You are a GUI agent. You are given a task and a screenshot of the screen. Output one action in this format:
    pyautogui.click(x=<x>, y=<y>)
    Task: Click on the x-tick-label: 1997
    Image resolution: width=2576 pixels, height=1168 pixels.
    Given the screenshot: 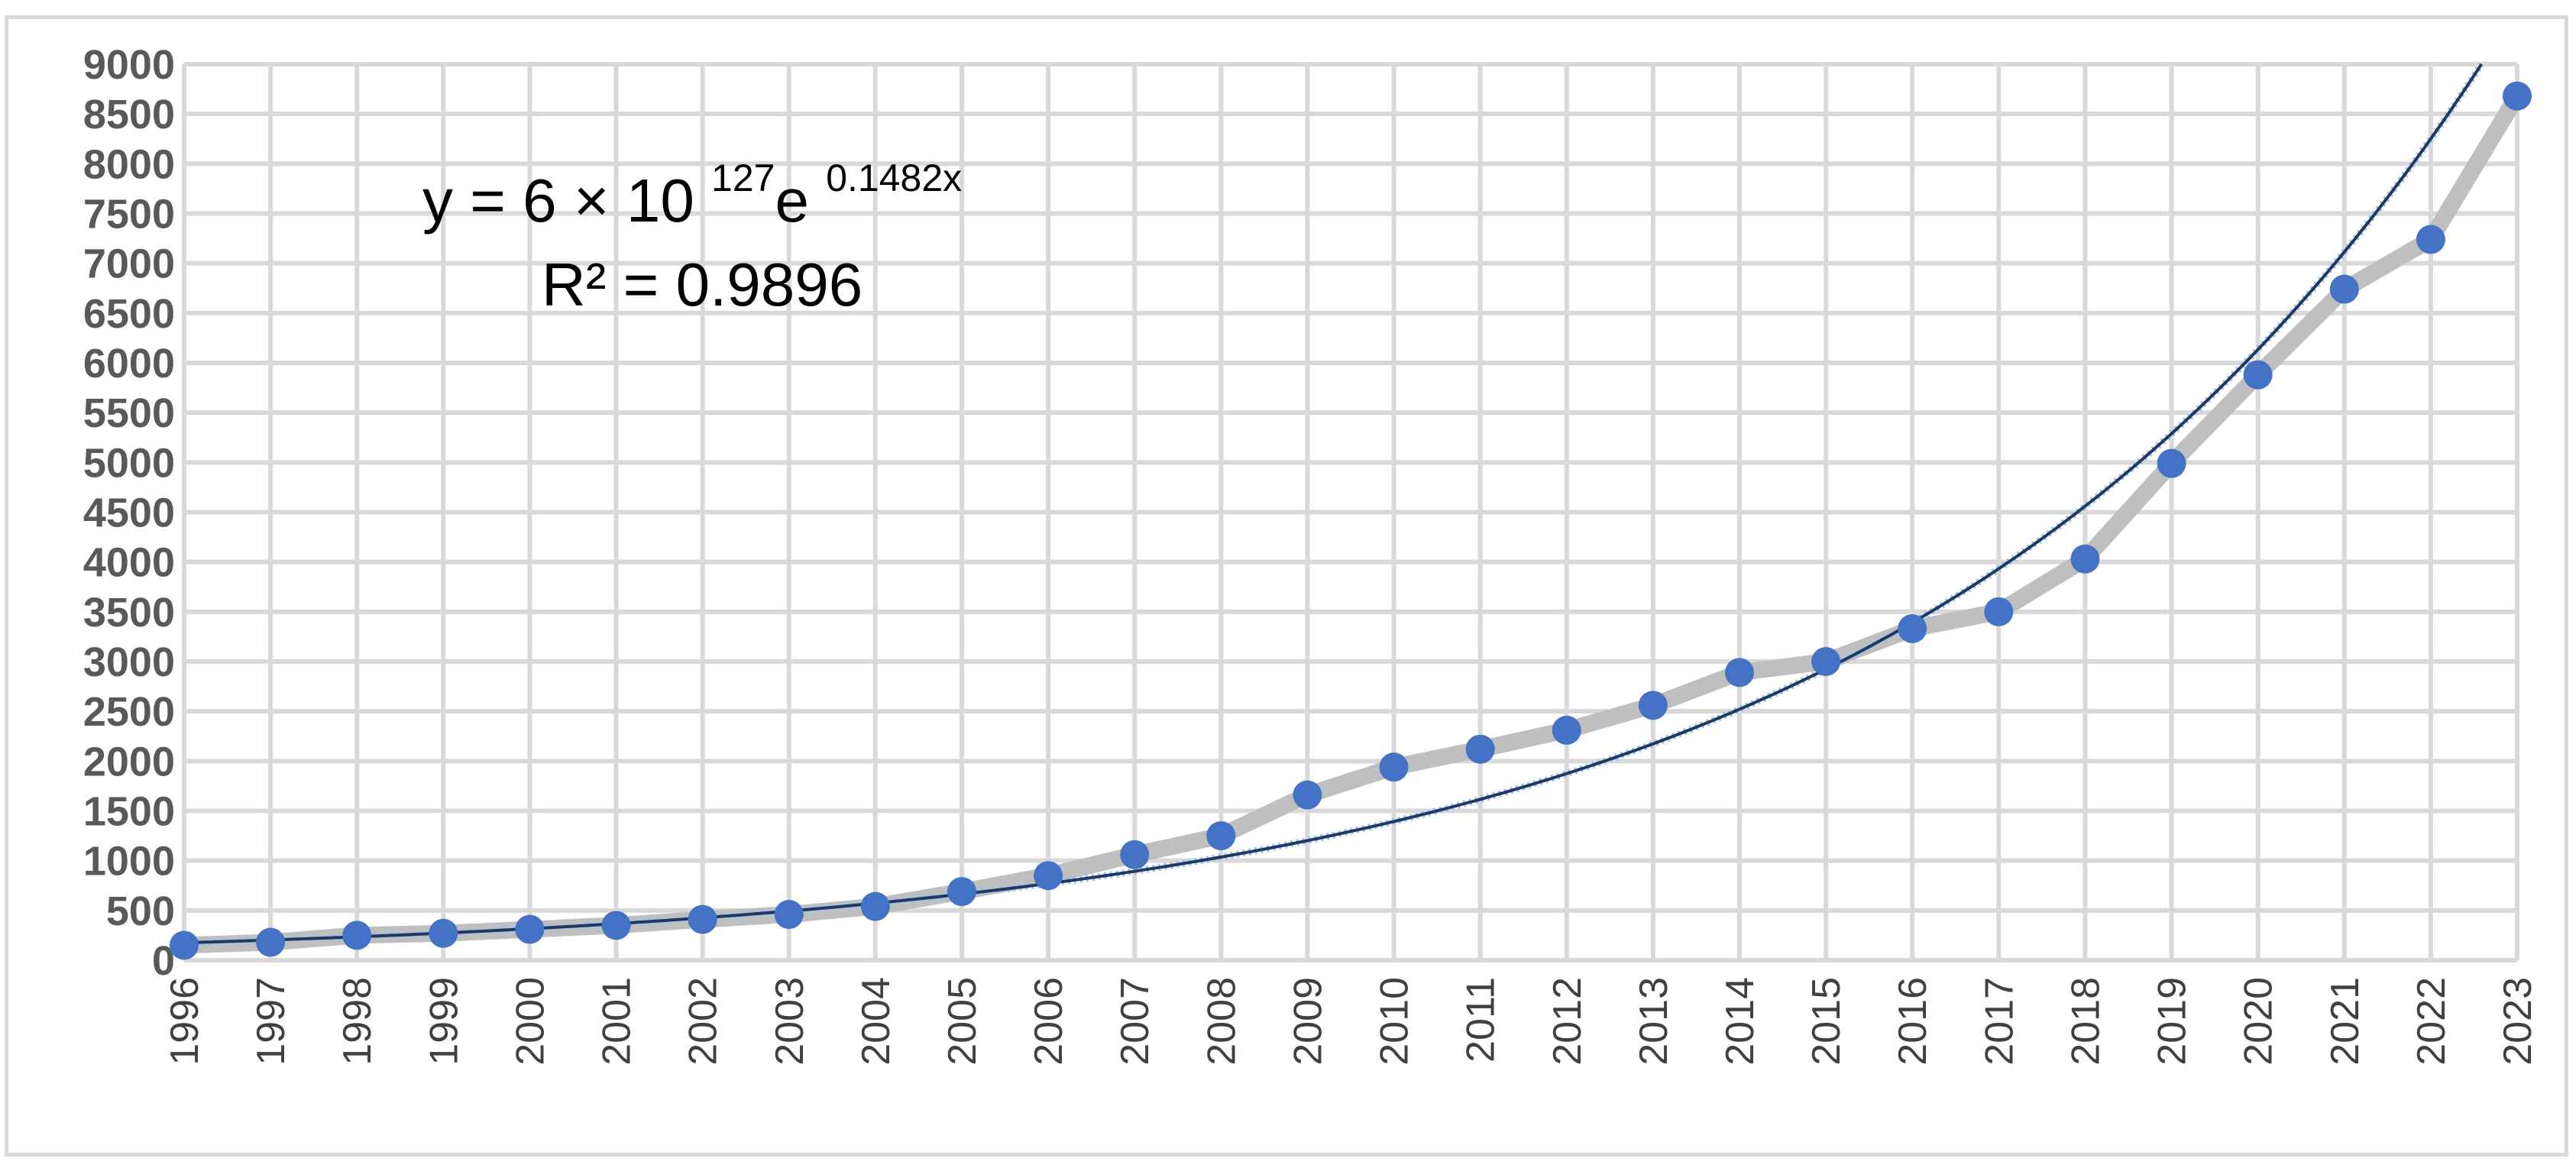 What is the action you would take?
    pyautogui.click(x=271, y=1022)
    